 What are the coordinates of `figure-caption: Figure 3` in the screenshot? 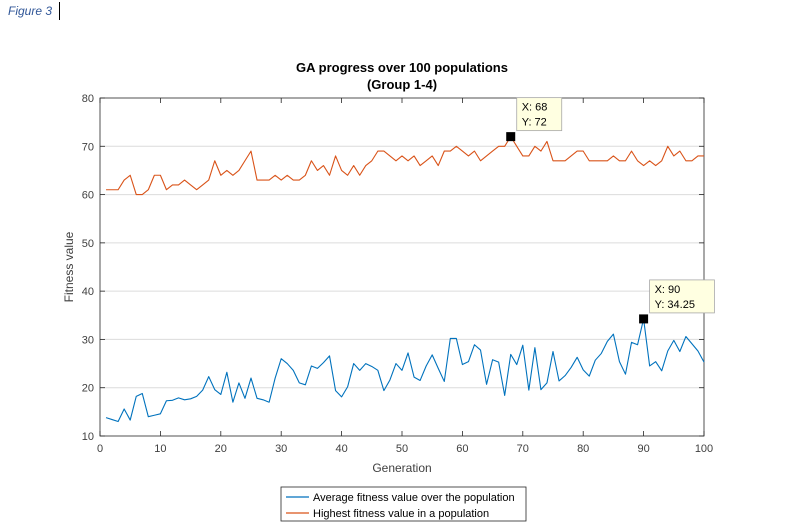 It's located at (30, 11).